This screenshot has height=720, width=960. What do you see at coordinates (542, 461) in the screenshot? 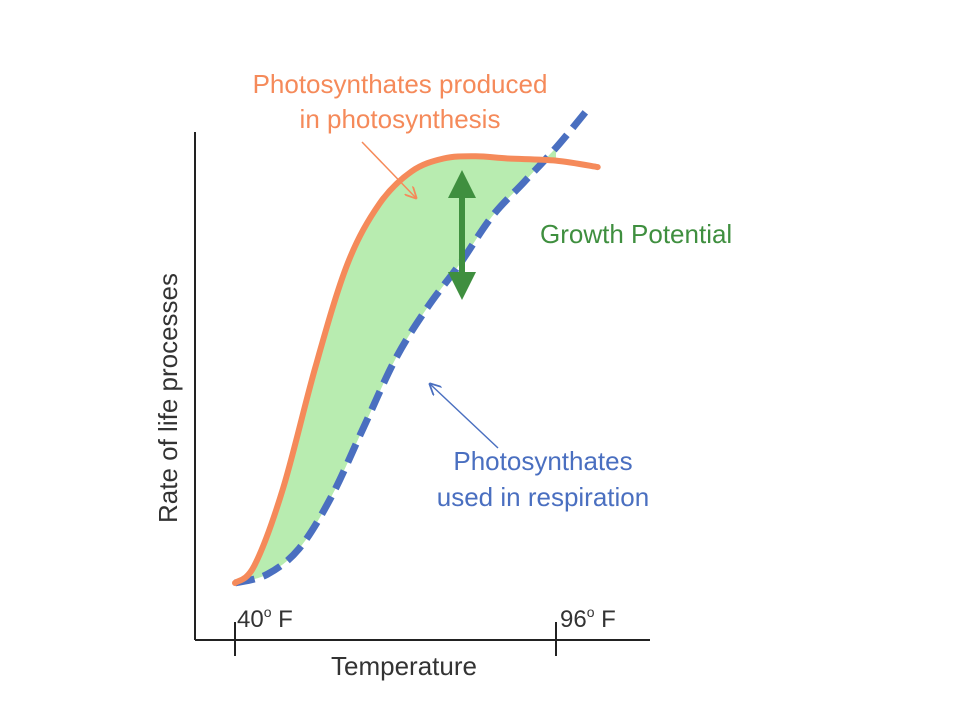
I see `respiration-label-line1: Photosynthates` at bounding box center [542, 461].